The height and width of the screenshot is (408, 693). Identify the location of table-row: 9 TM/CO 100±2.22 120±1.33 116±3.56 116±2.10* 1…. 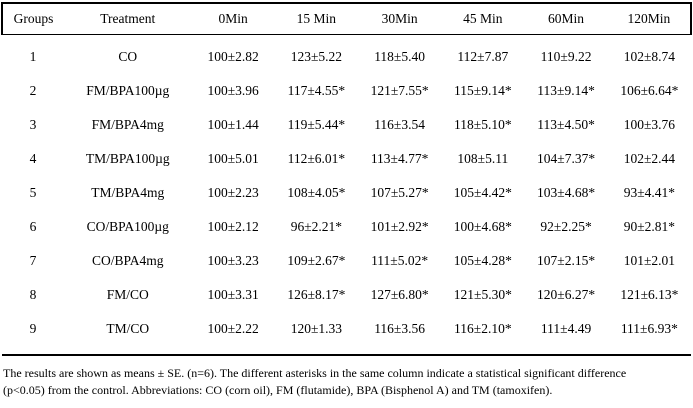
(346, 333).